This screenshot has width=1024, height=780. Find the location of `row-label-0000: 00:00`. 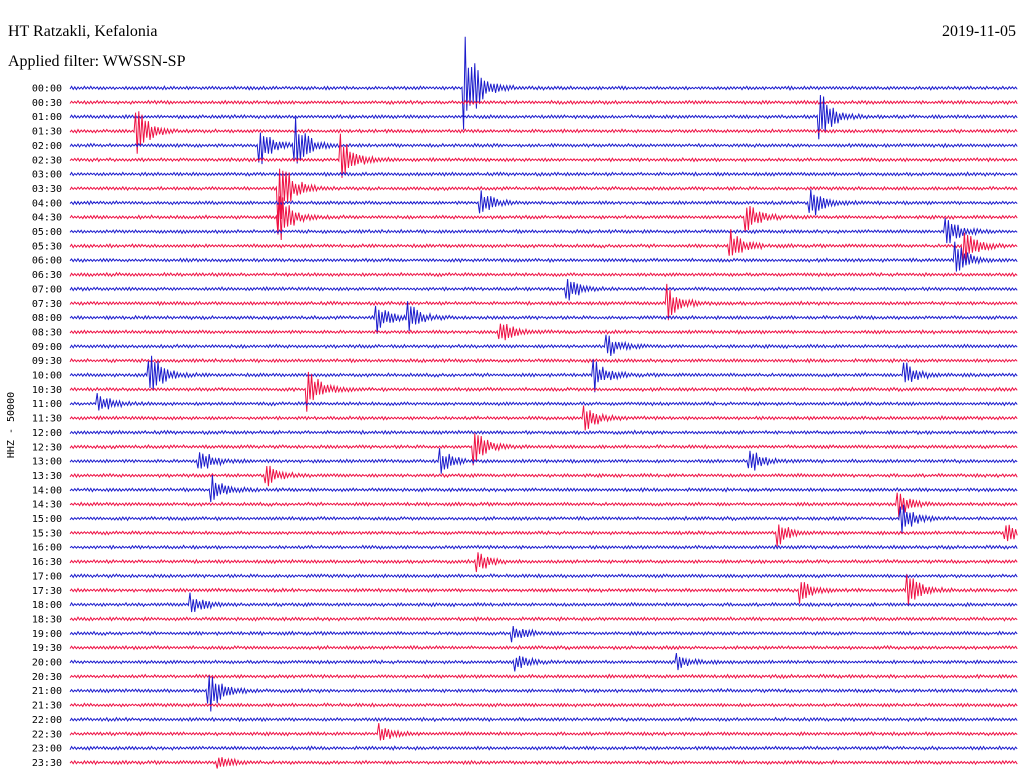

row-label-0000: 00:00 is located at coordinates (47, 89).